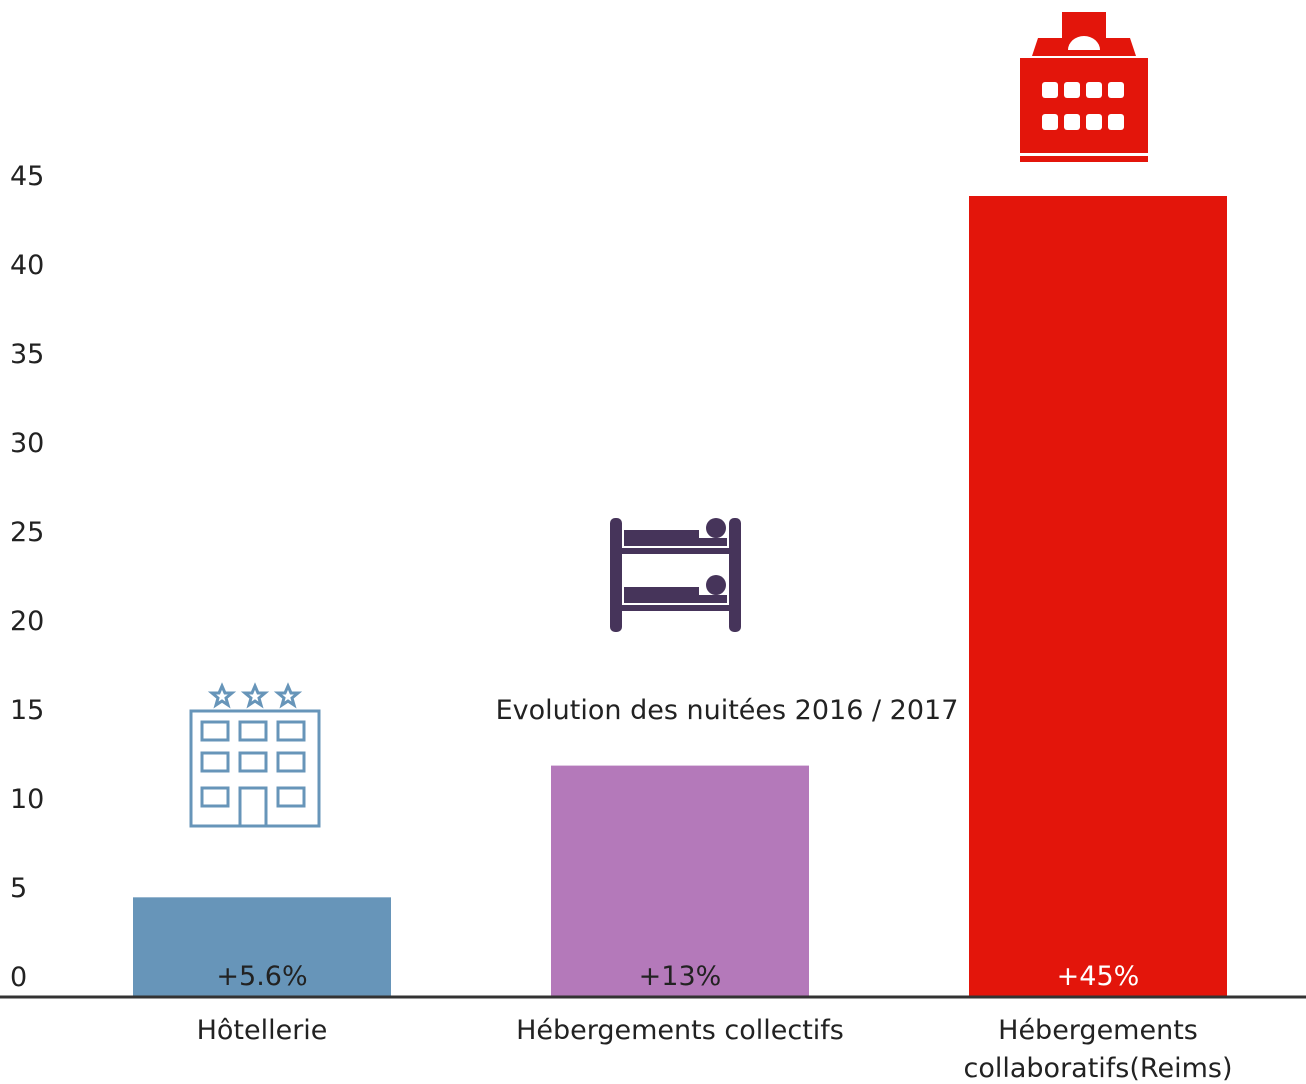 The width and height of the screenshot is (1306, 1084). What do you see at coordinates (1084, 87) in the screenshot?
I see `building-icon` at bounding box center [1084, 87].